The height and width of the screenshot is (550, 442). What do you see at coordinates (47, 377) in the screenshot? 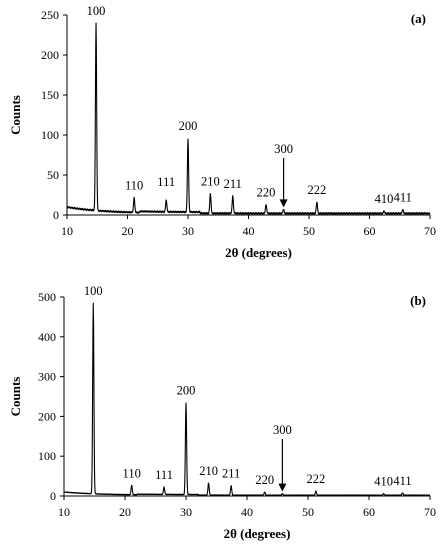
I see `y-tick-label: 300` at bounding box center [47, 377].